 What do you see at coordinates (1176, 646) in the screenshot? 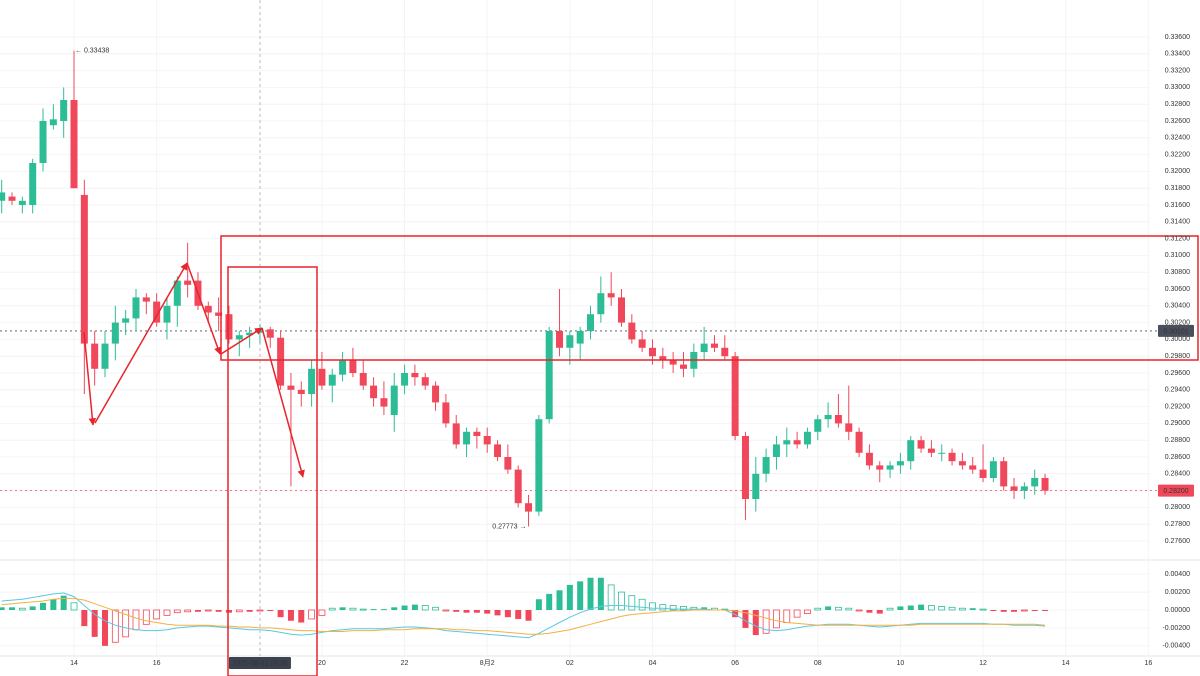
I see `y-tick-label: -0.00400` at bounding box center [1176, 646].